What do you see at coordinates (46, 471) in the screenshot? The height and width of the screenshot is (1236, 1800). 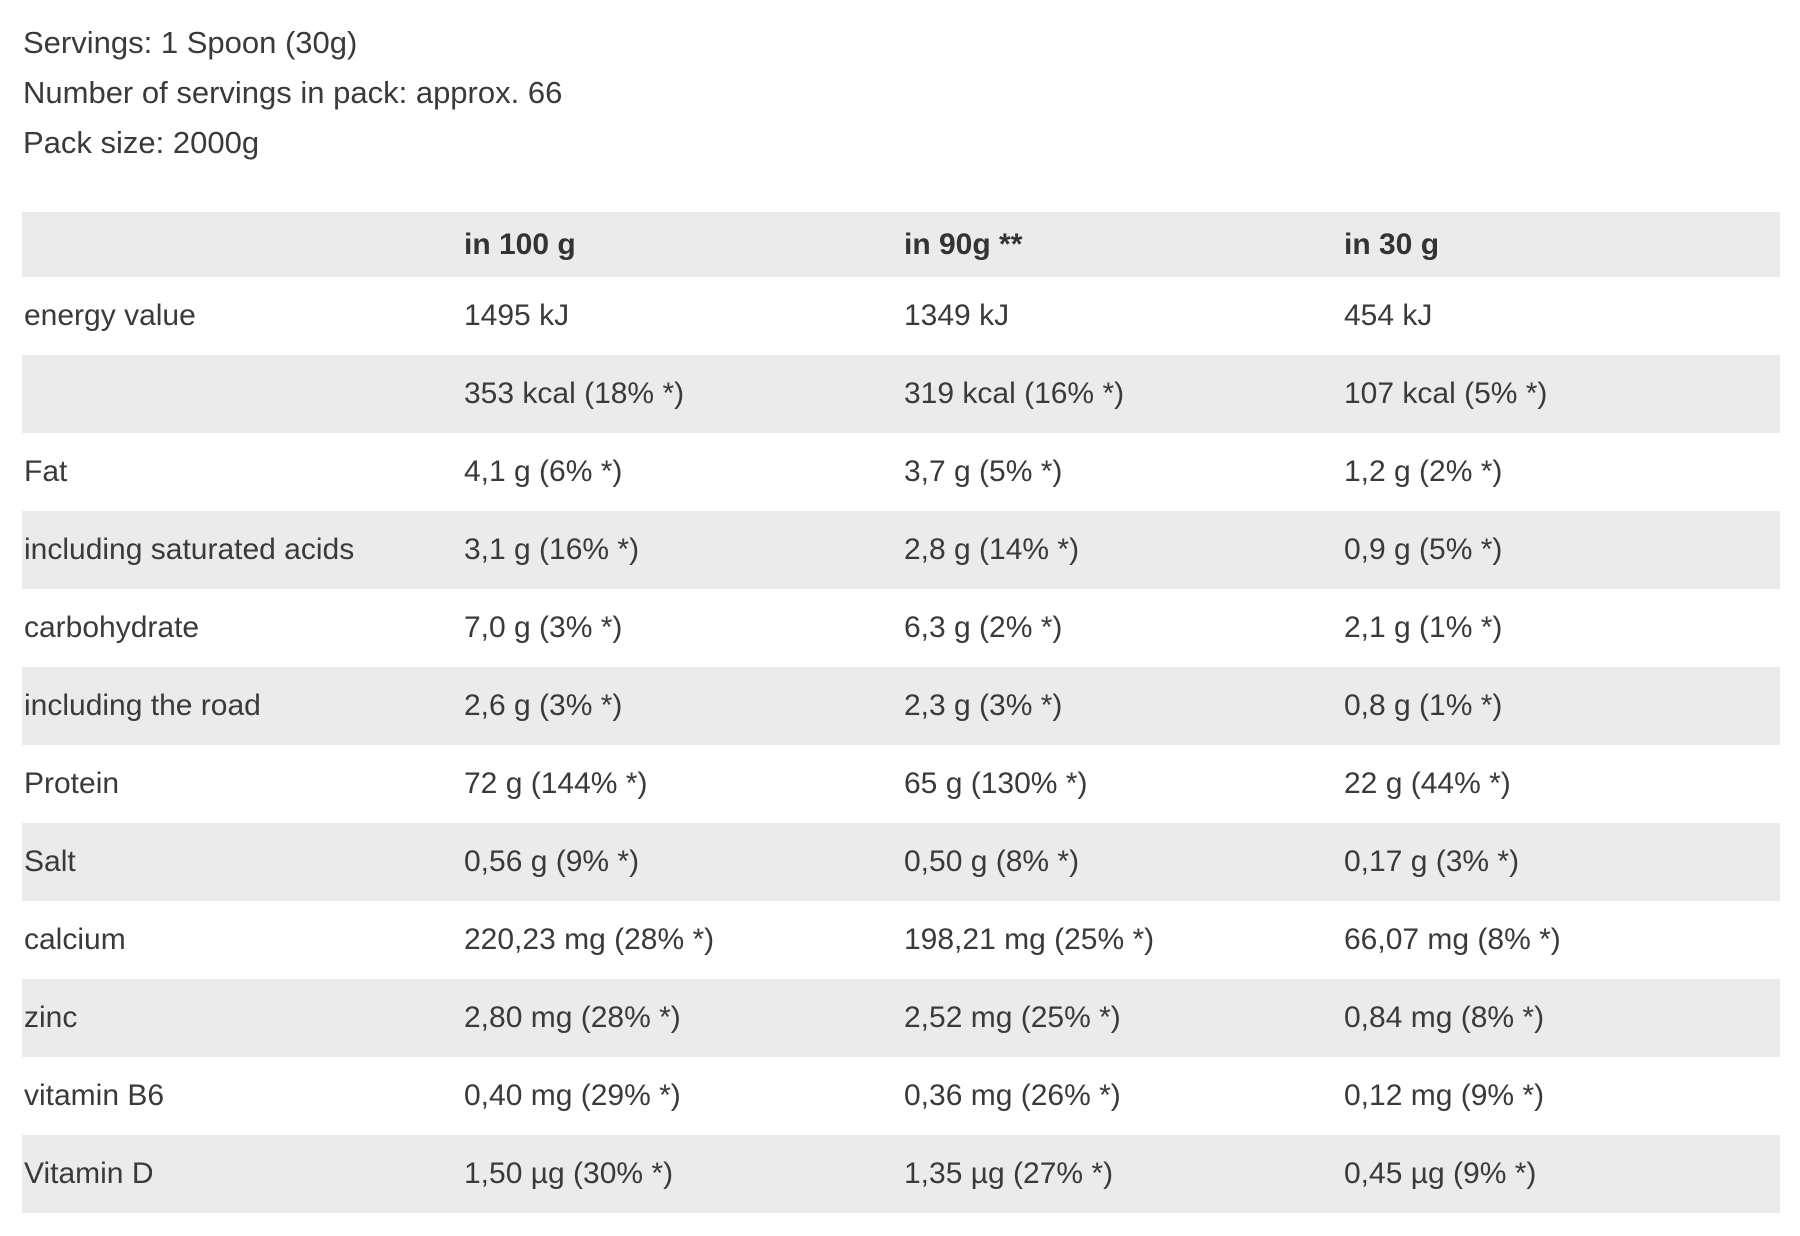 I see `nutrient-label: Fat` at bounding box center [46, 471].